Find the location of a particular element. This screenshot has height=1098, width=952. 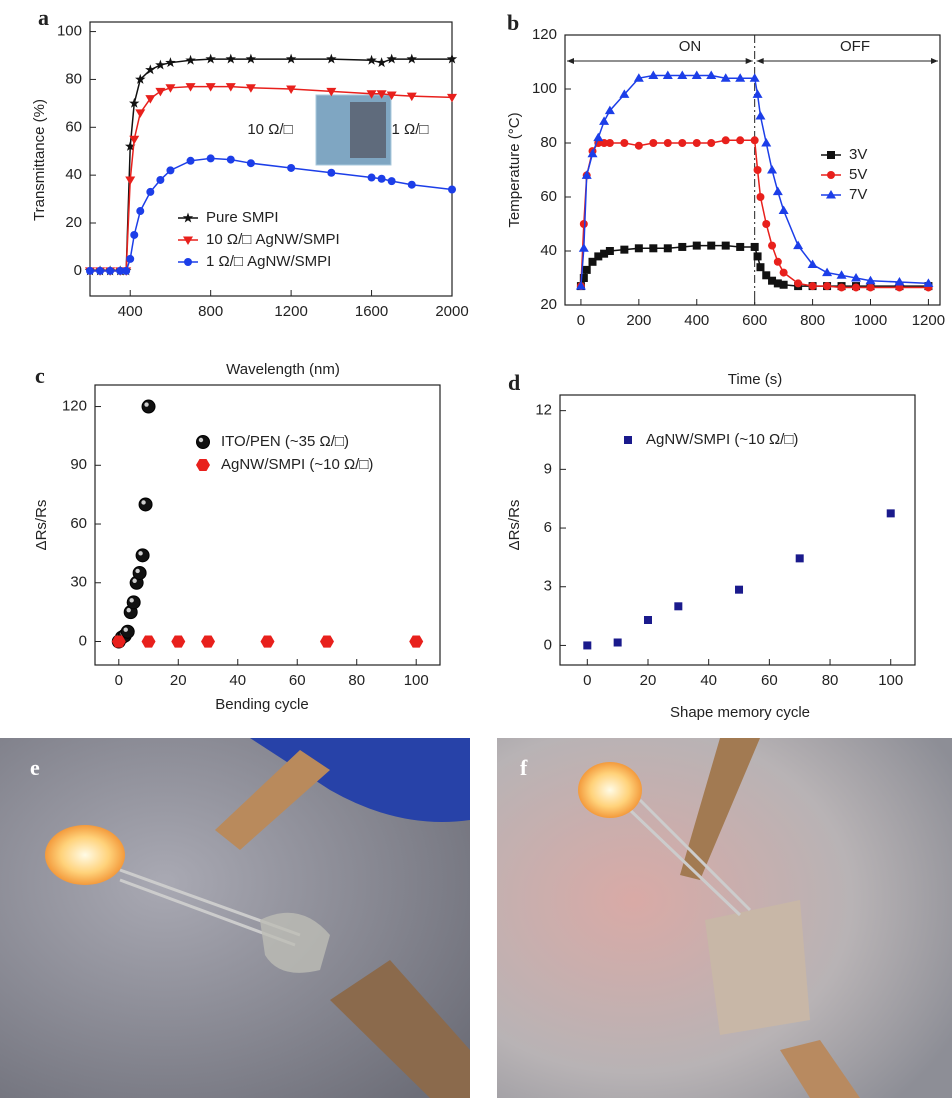

y-tick-label: 0 is located at coordinates (548, 644).